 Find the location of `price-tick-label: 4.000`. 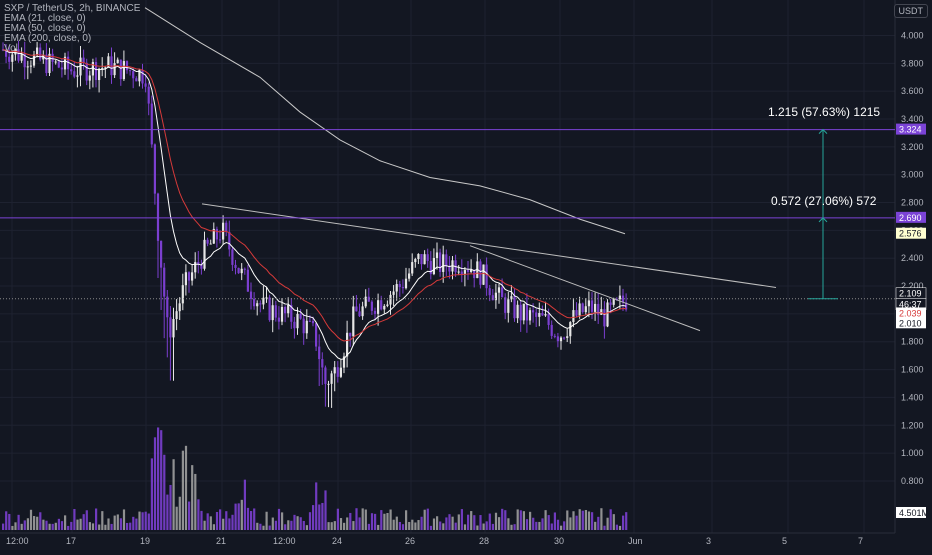

price-tick-label: 4.000 is located at coordinates (912, 36).